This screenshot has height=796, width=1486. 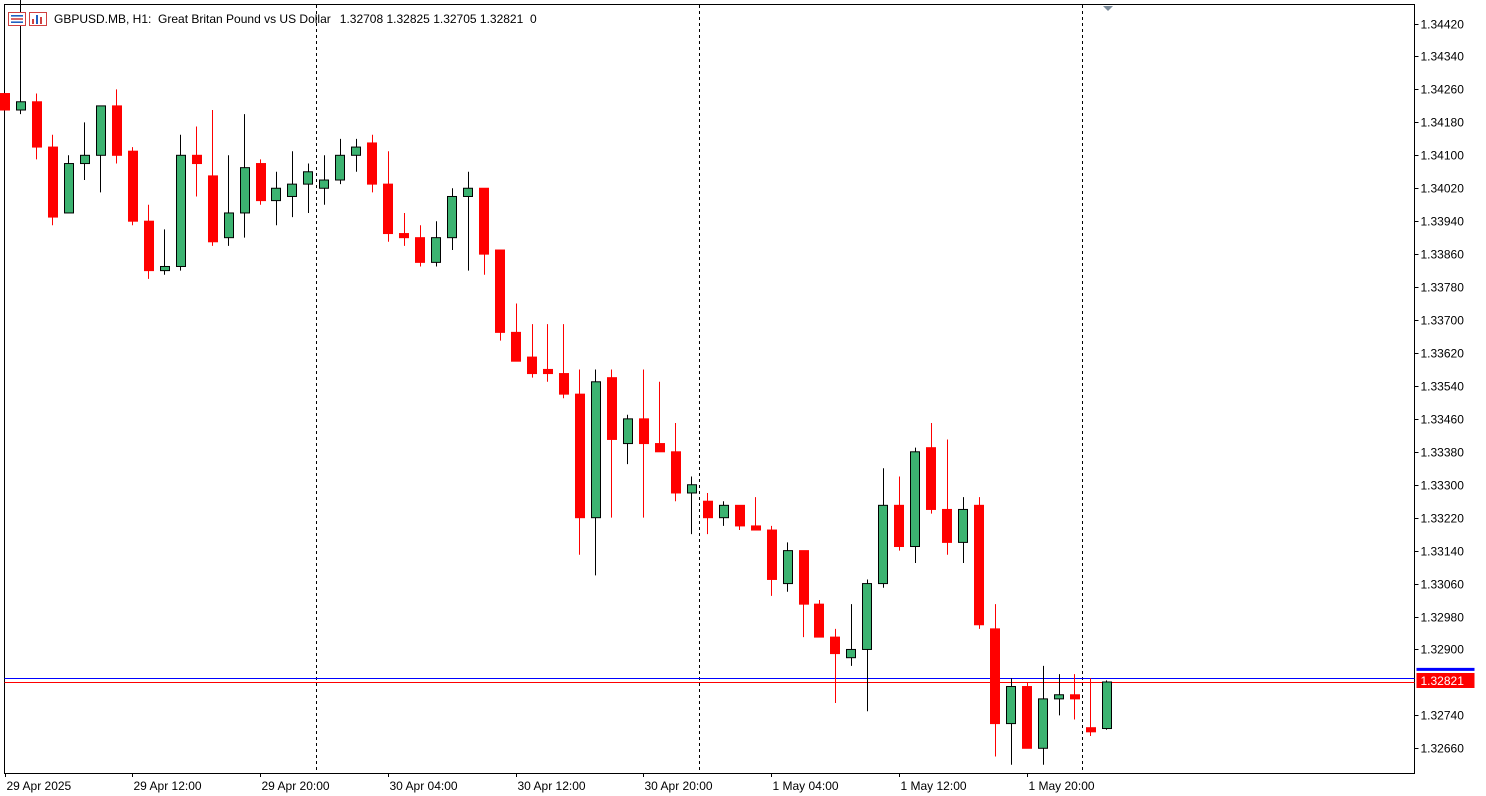 I want to click on current-price-text: 1.32821, so click(x=1443, y=681).